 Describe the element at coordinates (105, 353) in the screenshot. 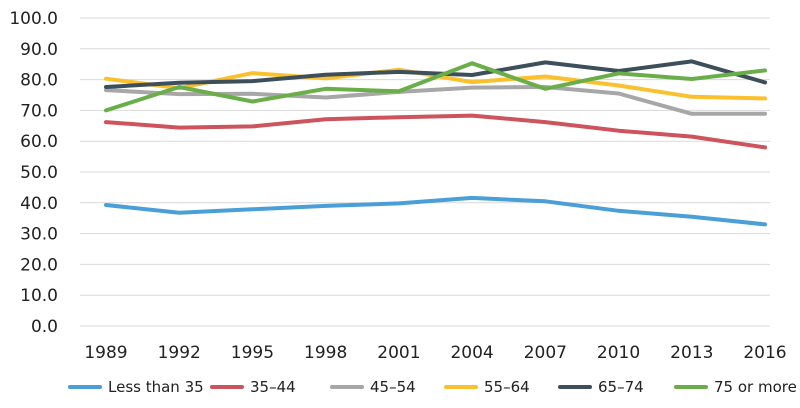

I see `x-tick-label: 1989` at that location.